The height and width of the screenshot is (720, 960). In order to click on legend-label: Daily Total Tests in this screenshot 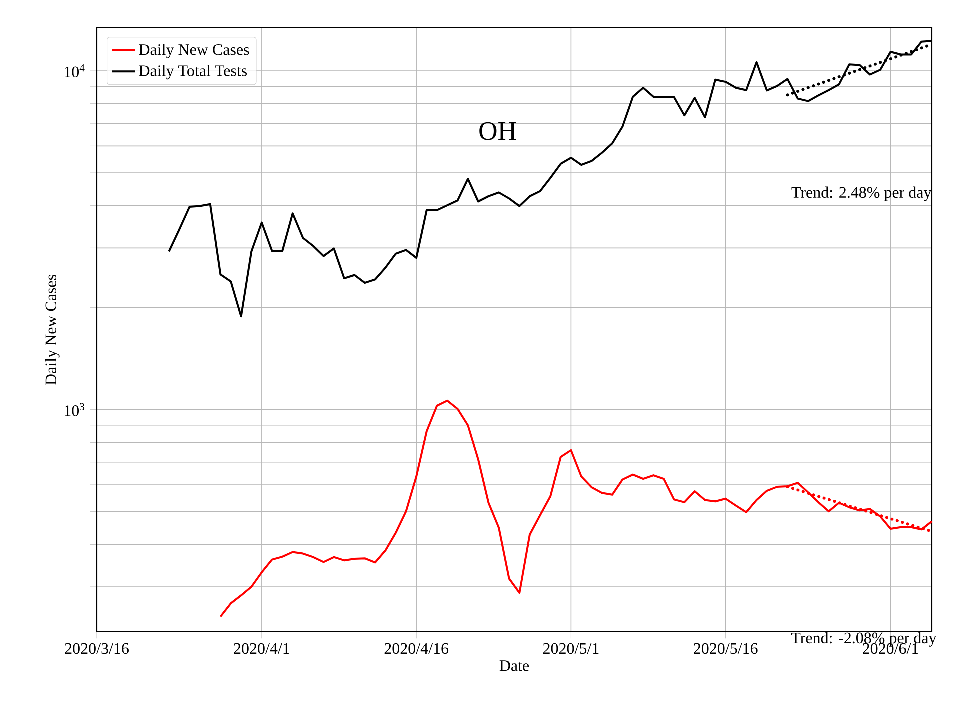, I will do `click(193, 72)`.